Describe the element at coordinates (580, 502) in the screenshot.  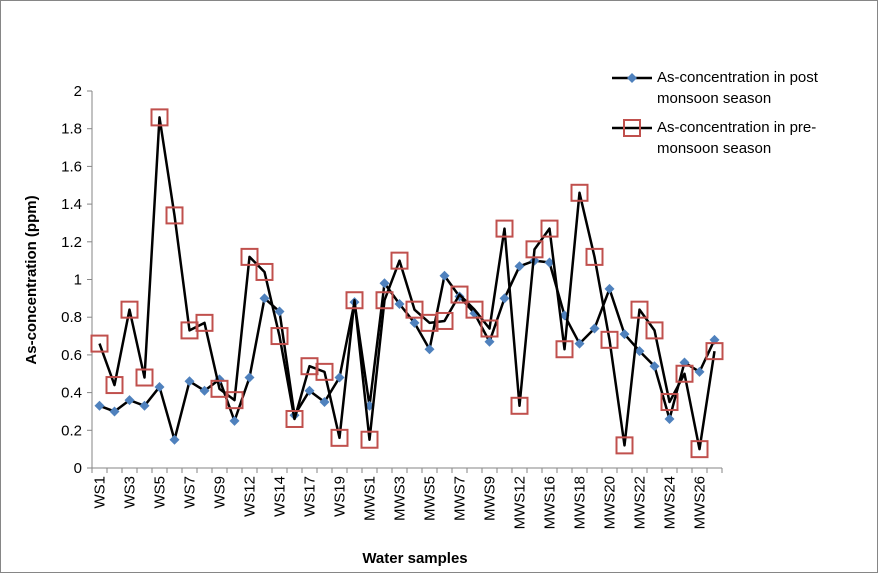
I see `x-tick-label: MWS18` at that location.